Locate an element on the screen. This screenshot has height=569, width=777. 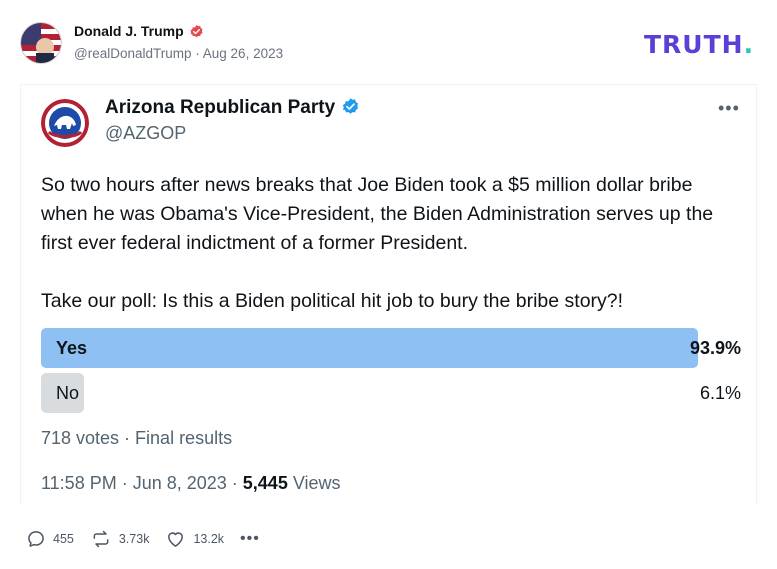
like-count: 13.2k is located at coordinates (209, 539).